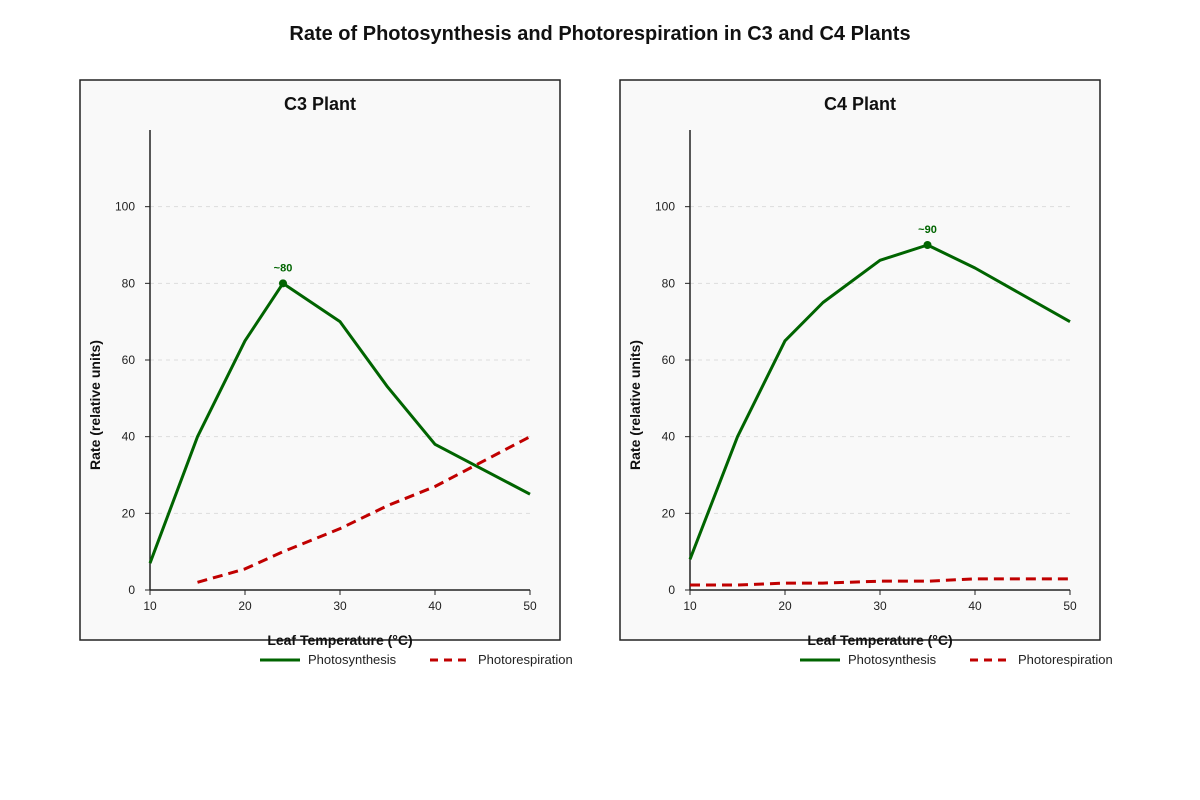  Describe the element at coordinates (283, 268) in the screenshot. I see `peak-label: ~80` at that location.